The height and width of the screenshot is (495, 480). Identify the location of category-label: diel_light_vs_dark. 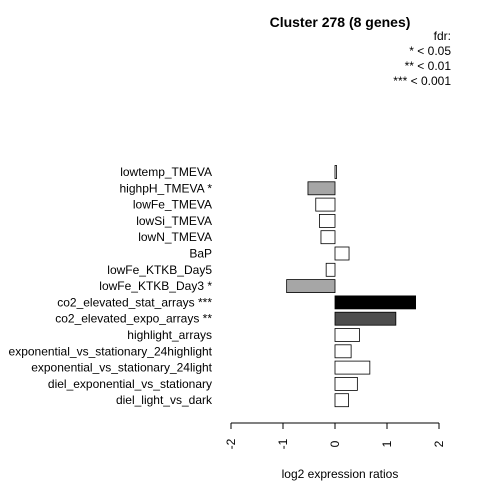
(164, 400).